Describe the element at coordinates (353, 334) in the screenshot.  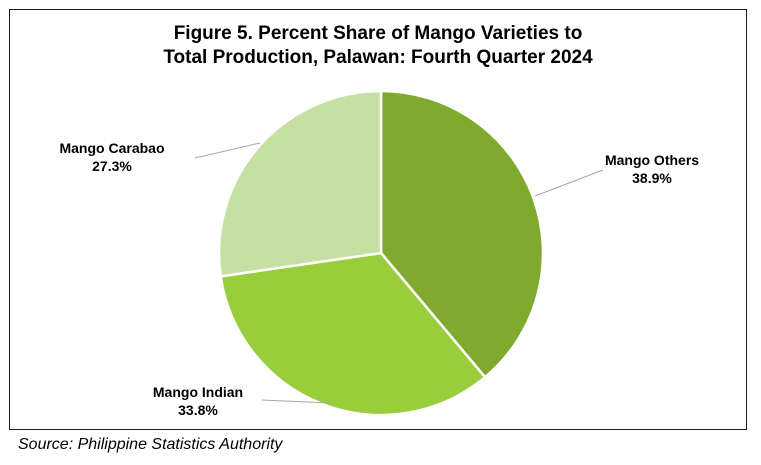
I see `pie-slice-mango-indian` at that location.